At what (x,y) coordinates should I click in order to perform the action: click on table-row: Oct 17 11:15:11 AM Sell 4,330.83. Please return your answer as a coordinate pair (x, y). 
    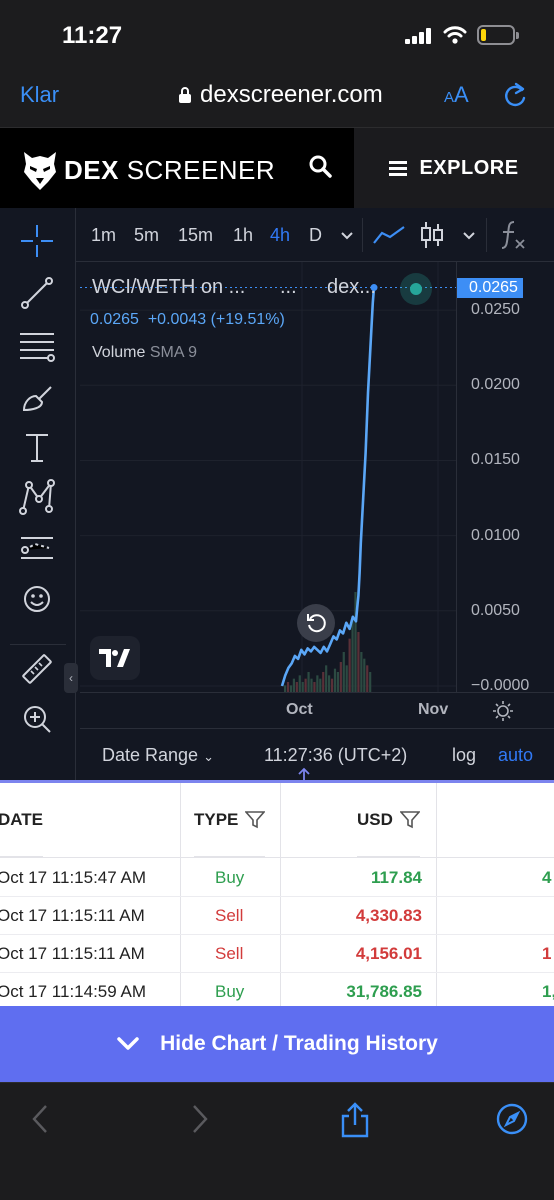
    Looking at the image, I should click on (277, 916).